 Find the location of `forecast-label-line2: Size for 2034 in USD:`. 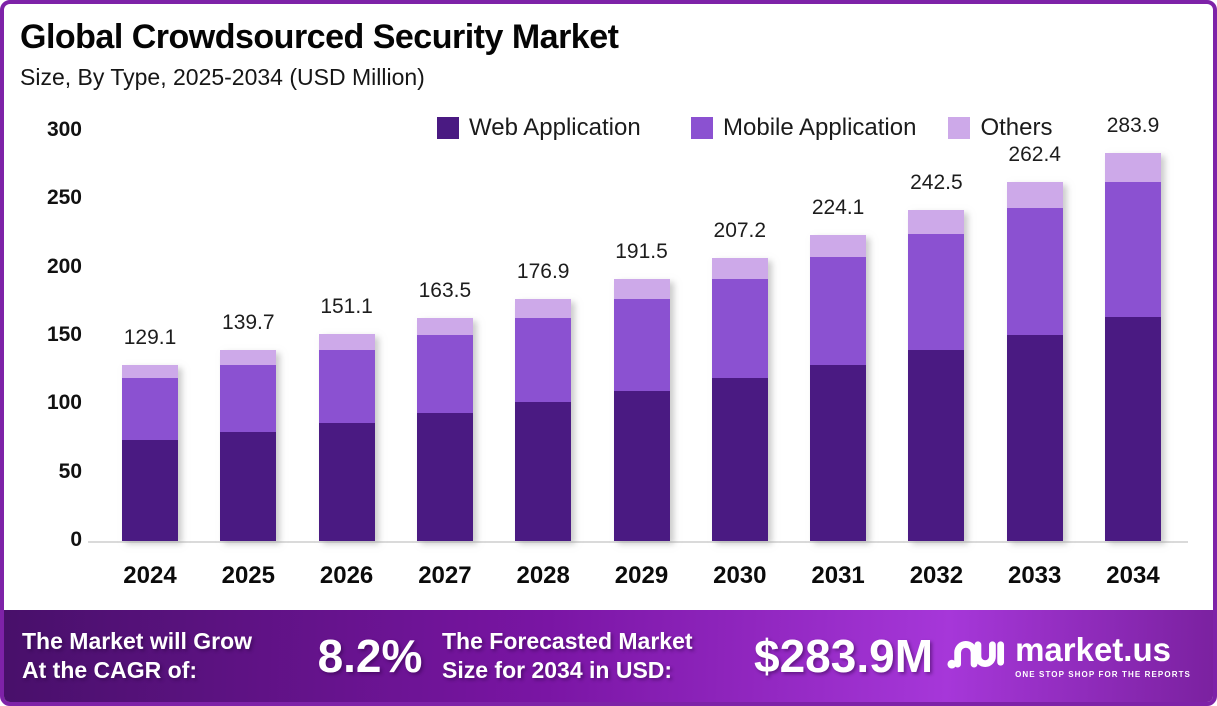

forecast-label-line2: Size for 2034 in USD: is located at coordinates (557, 670).